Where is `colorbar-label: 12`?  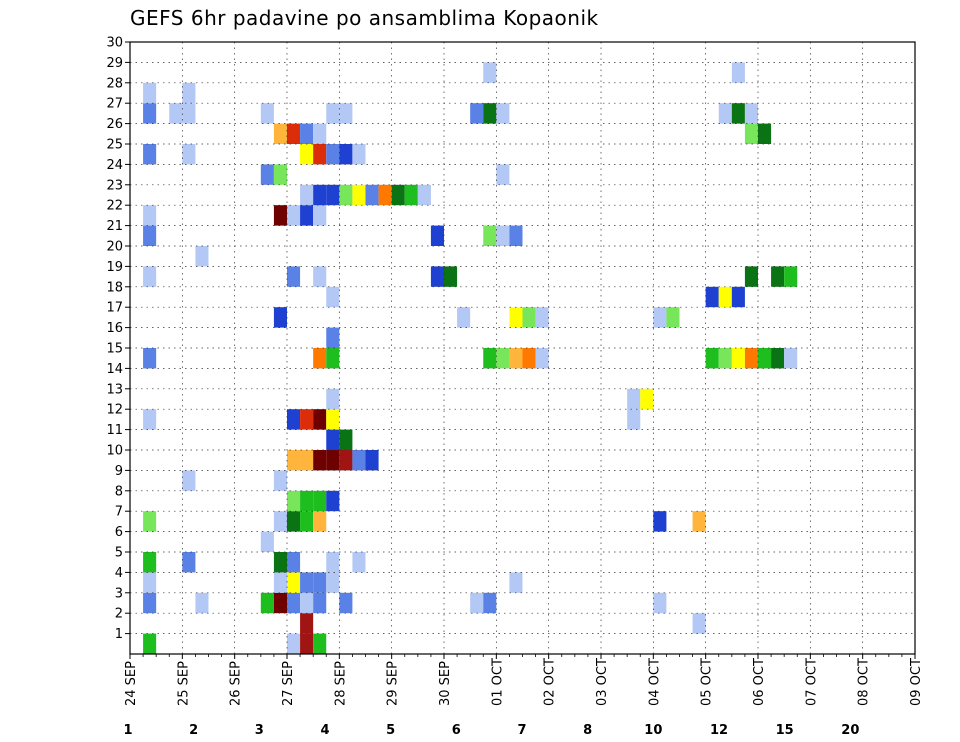 colorbar-label: 12 is located at coordinates (719, 730).